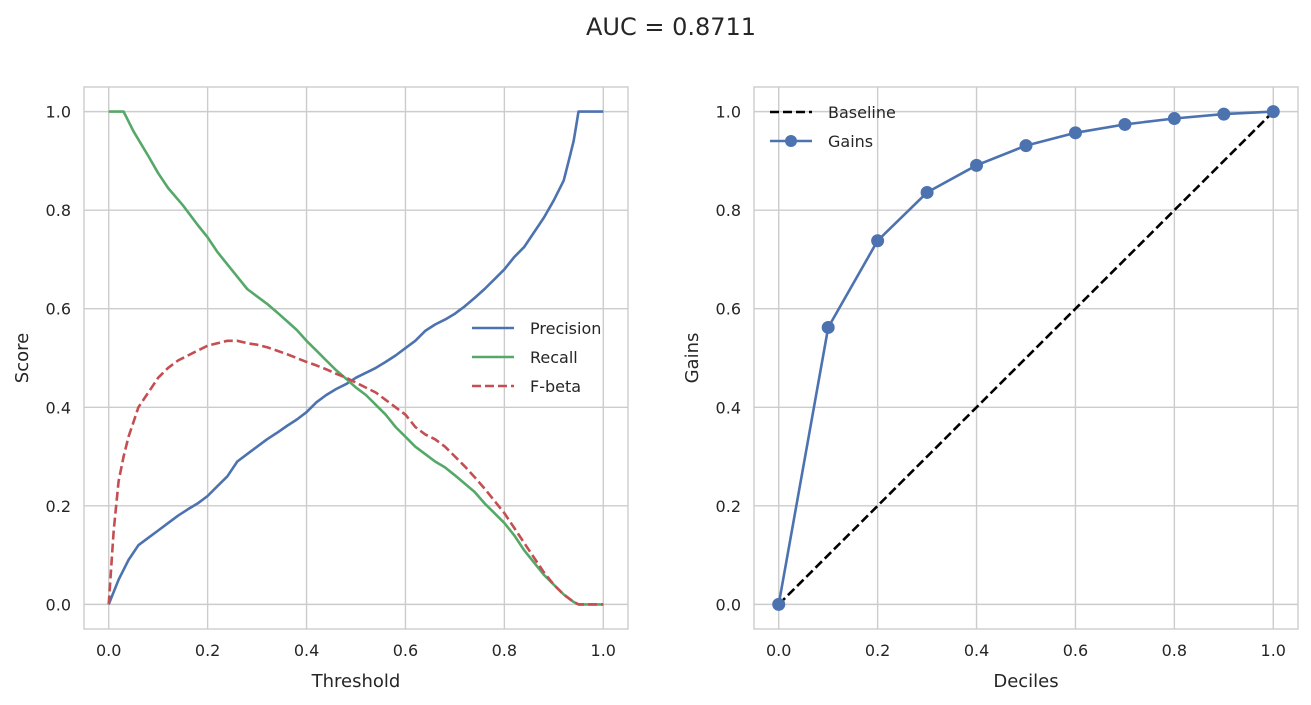 This screenshot has width=1311, height=705. Describe the element at coordinates (791, 141) in the screenshot. I see `gains-legend-marker` at that location.